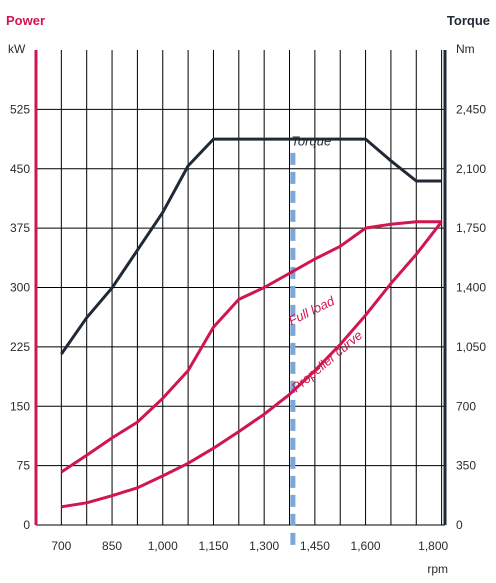 This screenshot has height=583, width=496. What do you see at coordinates (459, 525) in the screenshot?
I see `y-right-tick-label: 0` at bounding box center [459, 525].